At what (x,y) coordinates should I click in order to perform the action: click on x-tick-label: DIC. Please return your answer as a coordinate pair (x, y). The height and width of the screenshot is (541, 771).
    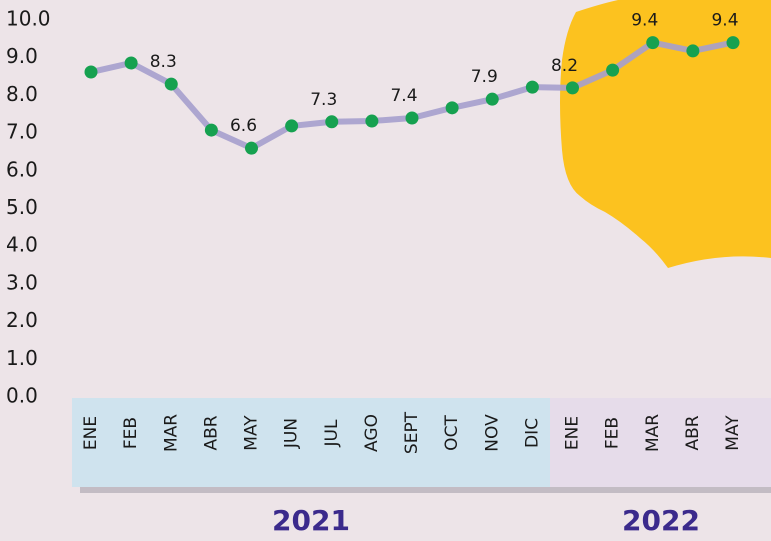
    Looking at the image, I should click on (532, 433).